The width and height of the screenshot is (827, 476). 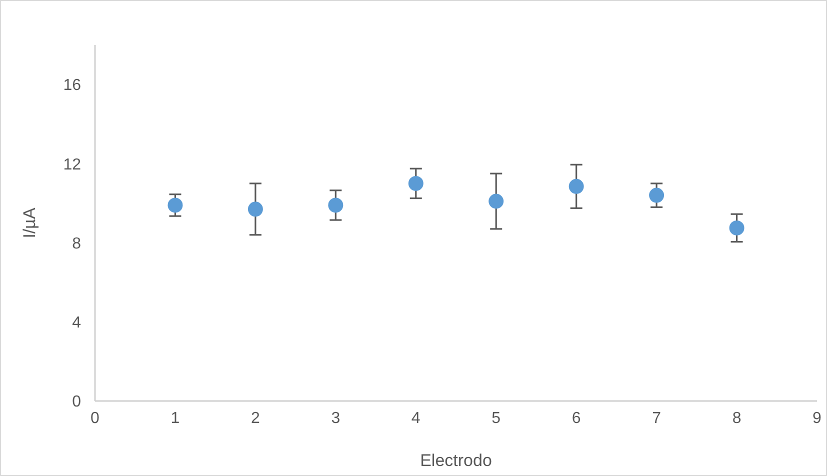 I want to click on x-tick-label: 9, so click(x=817, y=418).